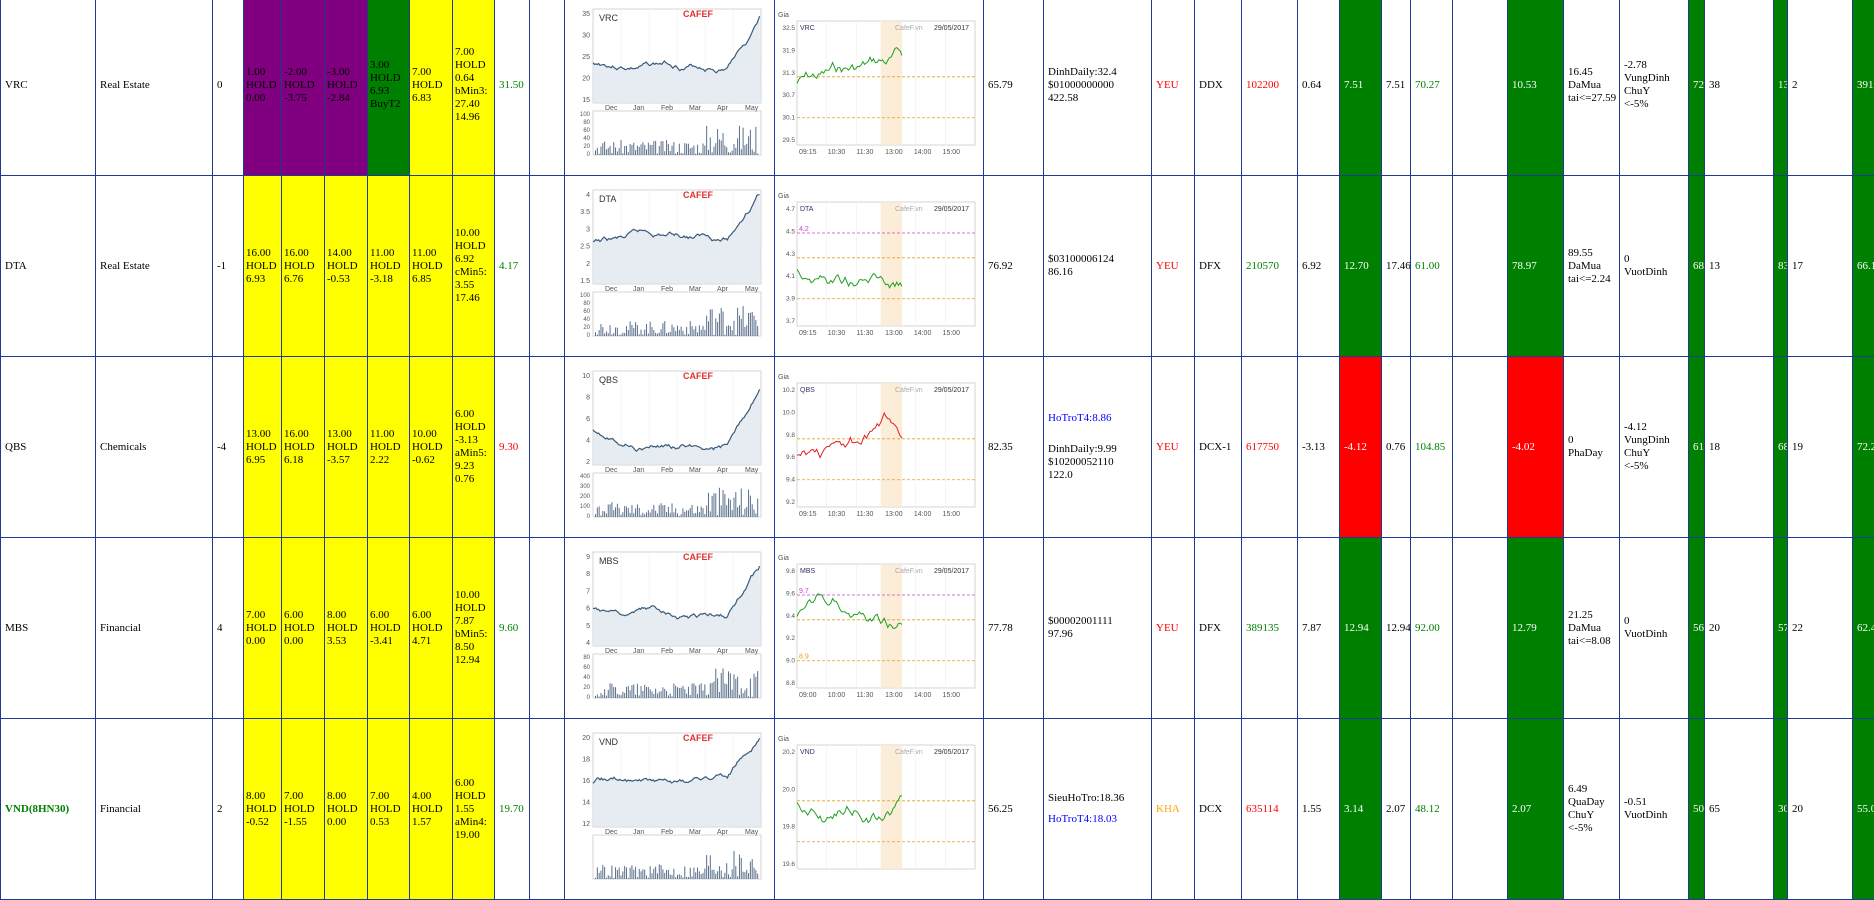  What do you see at coordinates (891, 445) in the screenshot?
I see `lunch-break-band` at bounding box center [891, 445].